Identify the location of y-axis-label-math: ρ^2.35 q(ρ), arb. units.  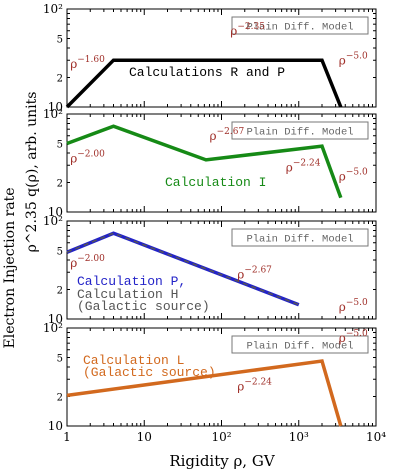
(32, 172).